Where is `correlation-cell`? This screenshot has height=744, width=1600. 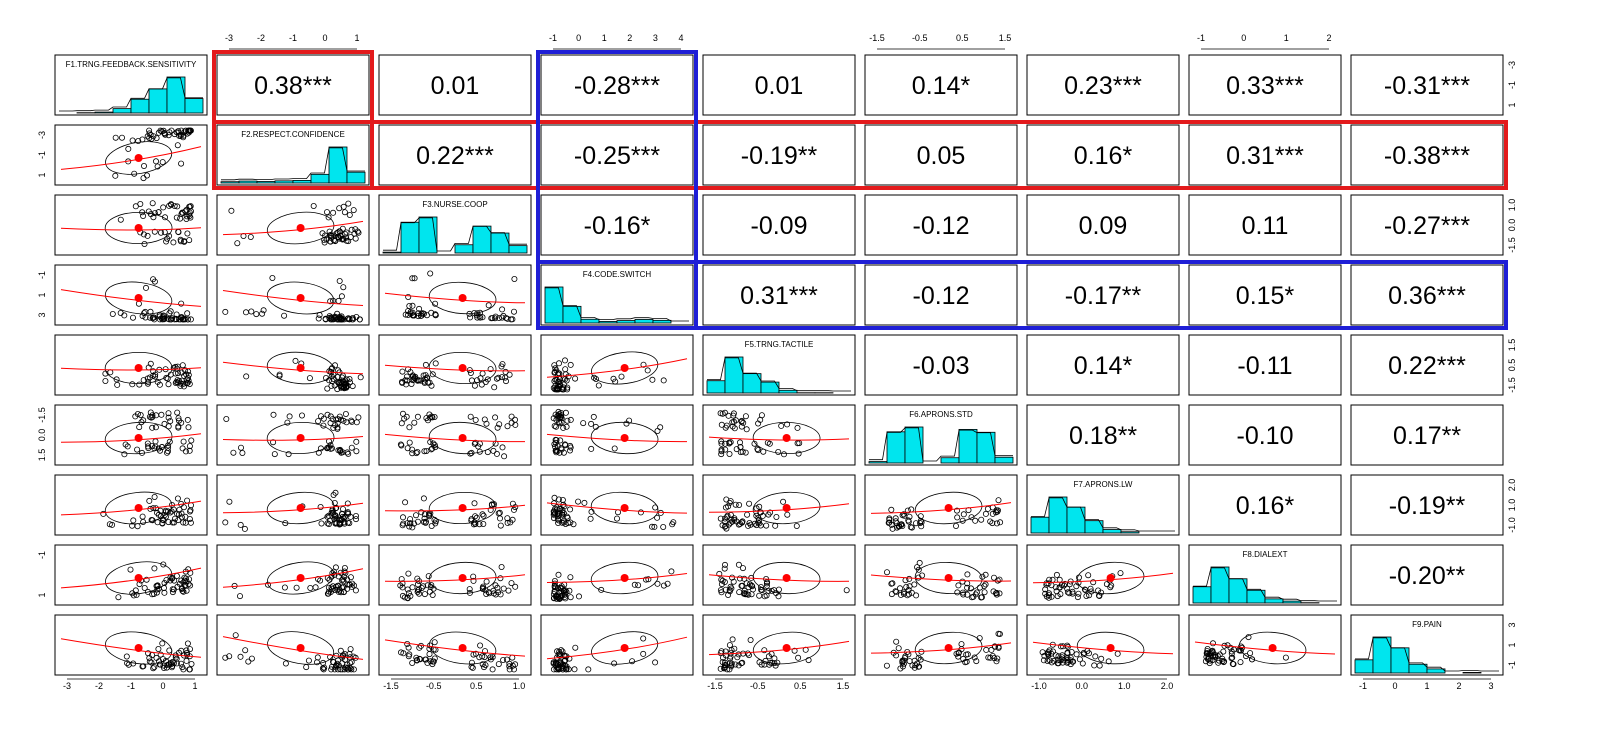
correlation-cell is located at coordinates (941, 225).